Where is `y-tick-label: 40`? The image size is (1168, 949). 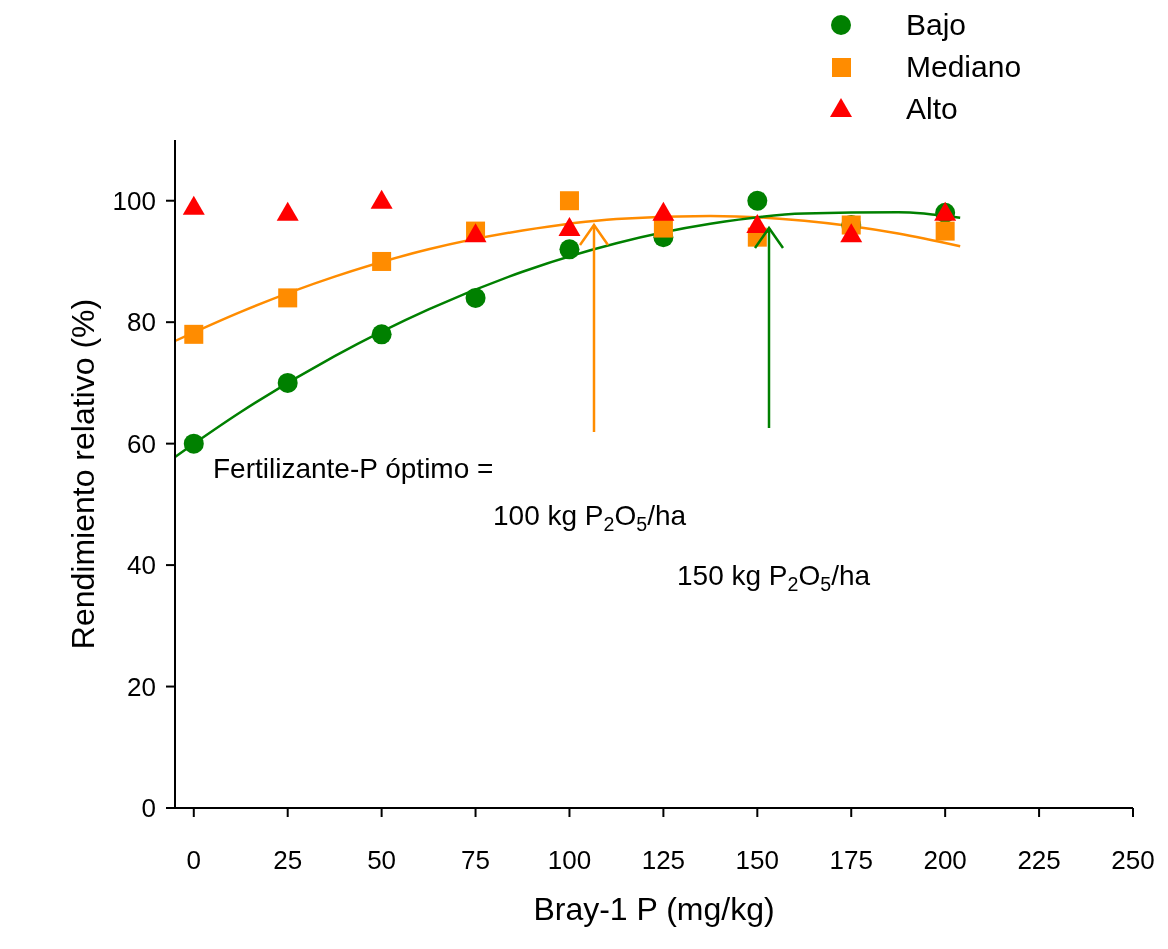
y-tick-label: 40 is located at coordinates (141, 565).